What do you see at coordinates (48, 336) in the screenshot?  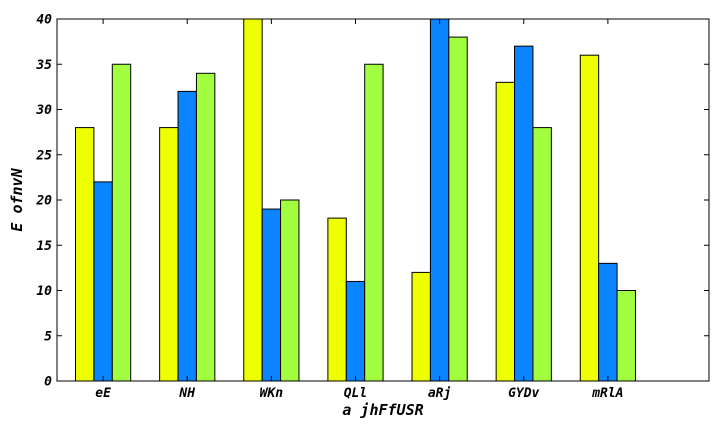 I see `y-tick-label: 5` at bounding box center [48, 336].